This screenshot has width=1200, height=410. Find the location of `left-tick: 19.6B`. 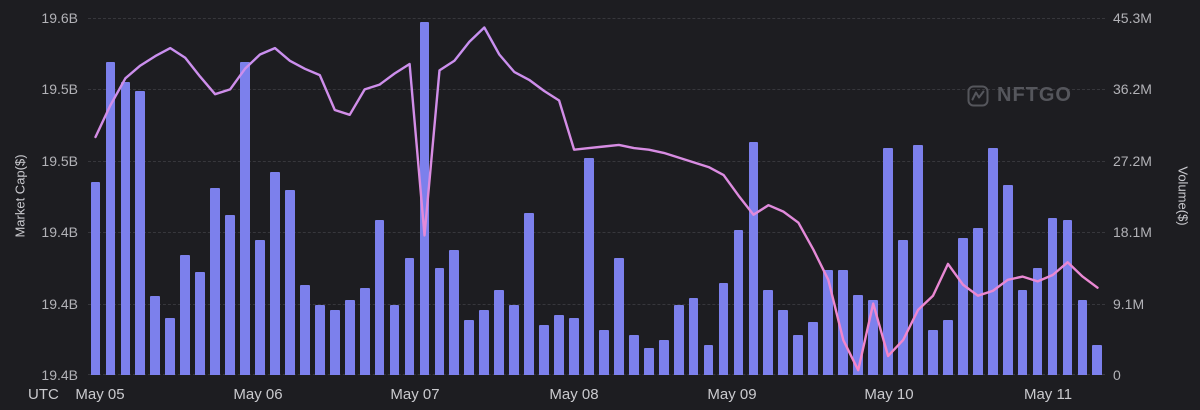

left-tick: 19.6B is located at coordinates (59, 18).